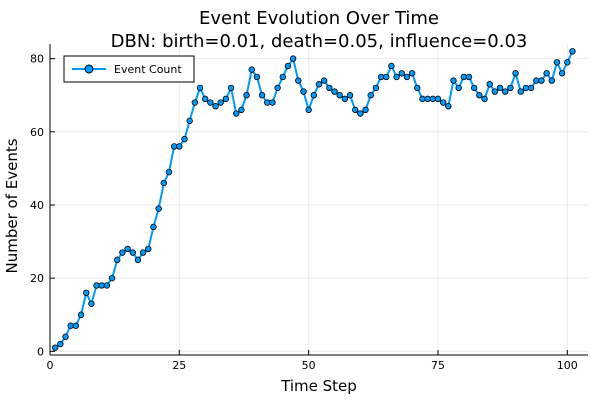 This screenshot has width=600, height=400. What do you see at coordinates (50, 365) in the screenshot?
I see `x-tick-label: 0` at bounding box center [50, 365].